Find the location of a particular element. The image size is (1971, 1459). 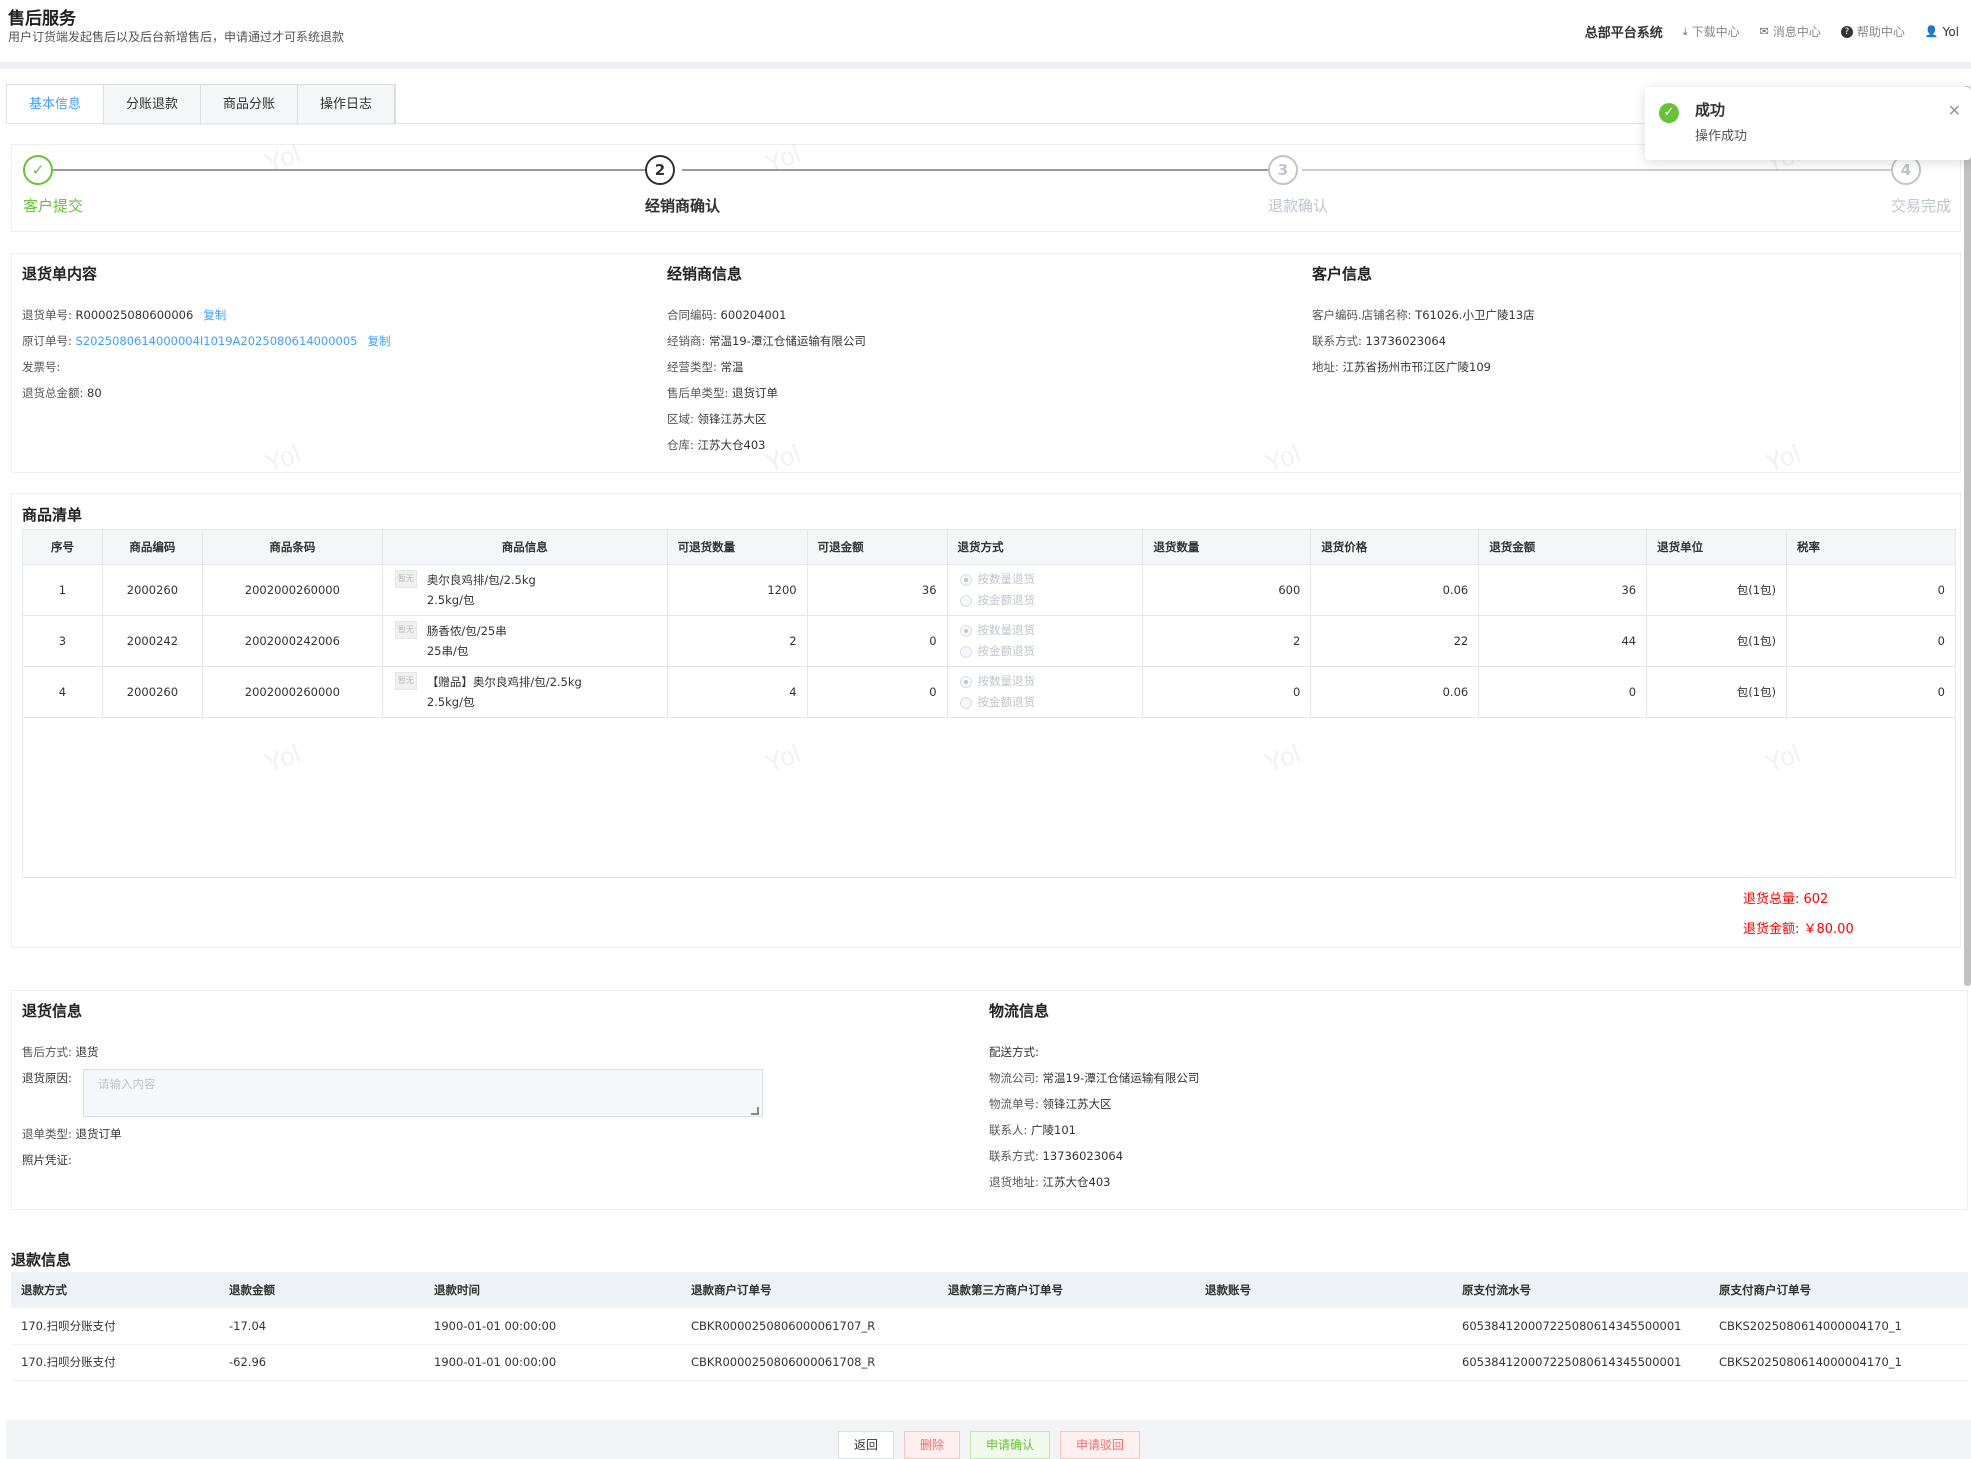

col-tax: 税率 is located at coordinates (1871, 547).